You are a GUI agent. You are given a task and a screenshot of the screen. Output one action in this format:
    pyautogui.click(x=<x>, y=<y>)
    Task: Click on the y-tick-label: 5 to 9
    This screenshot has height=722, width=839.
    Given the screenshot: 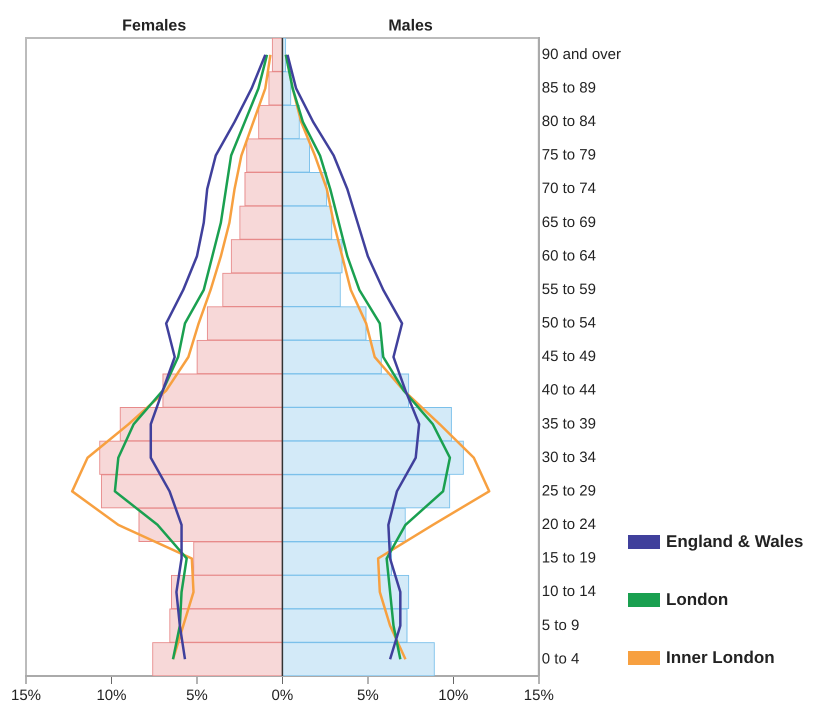 What is the action you would take?
    pyautogui.click(x=561, y=625)
    